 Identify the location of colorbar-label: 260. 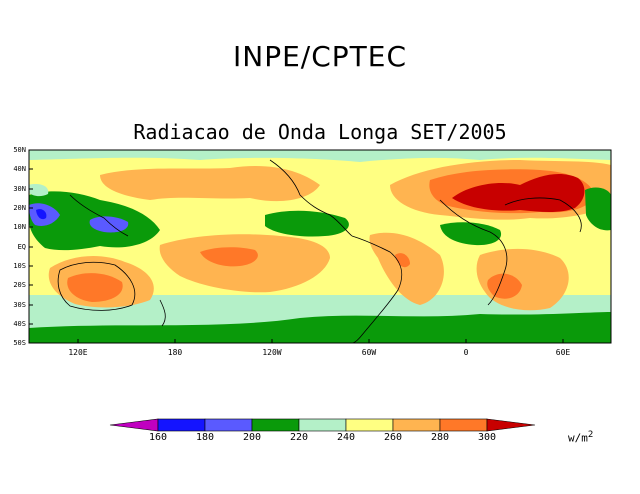
(393, 437).